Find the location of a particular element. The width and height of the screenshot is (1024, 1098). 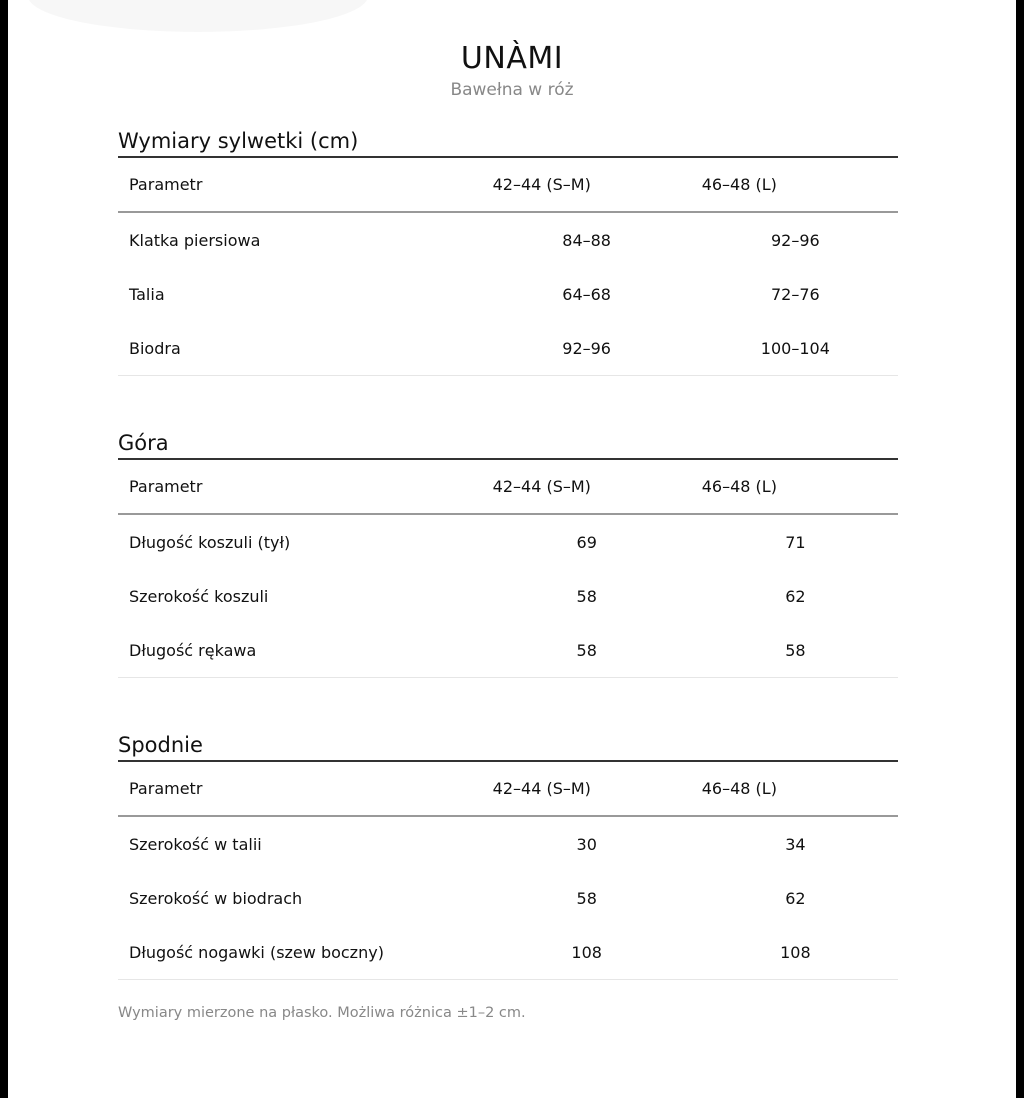

value-cell: 34 is located at coordinates (795, 844).